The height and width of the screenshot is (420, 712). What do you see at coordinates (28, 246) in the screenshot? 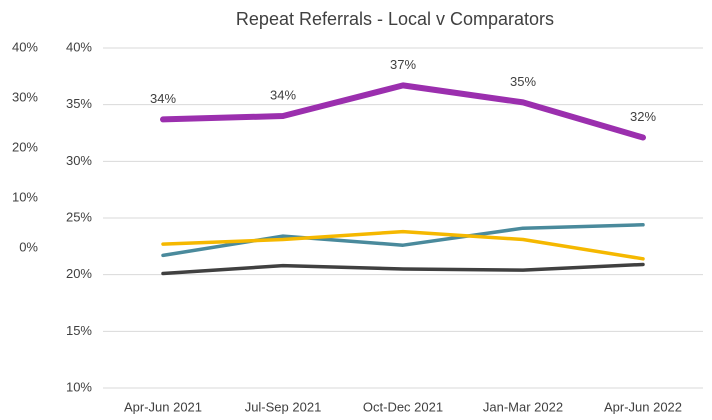
I see `y2-tick-label: 0%` at bounding box center [28, 246].